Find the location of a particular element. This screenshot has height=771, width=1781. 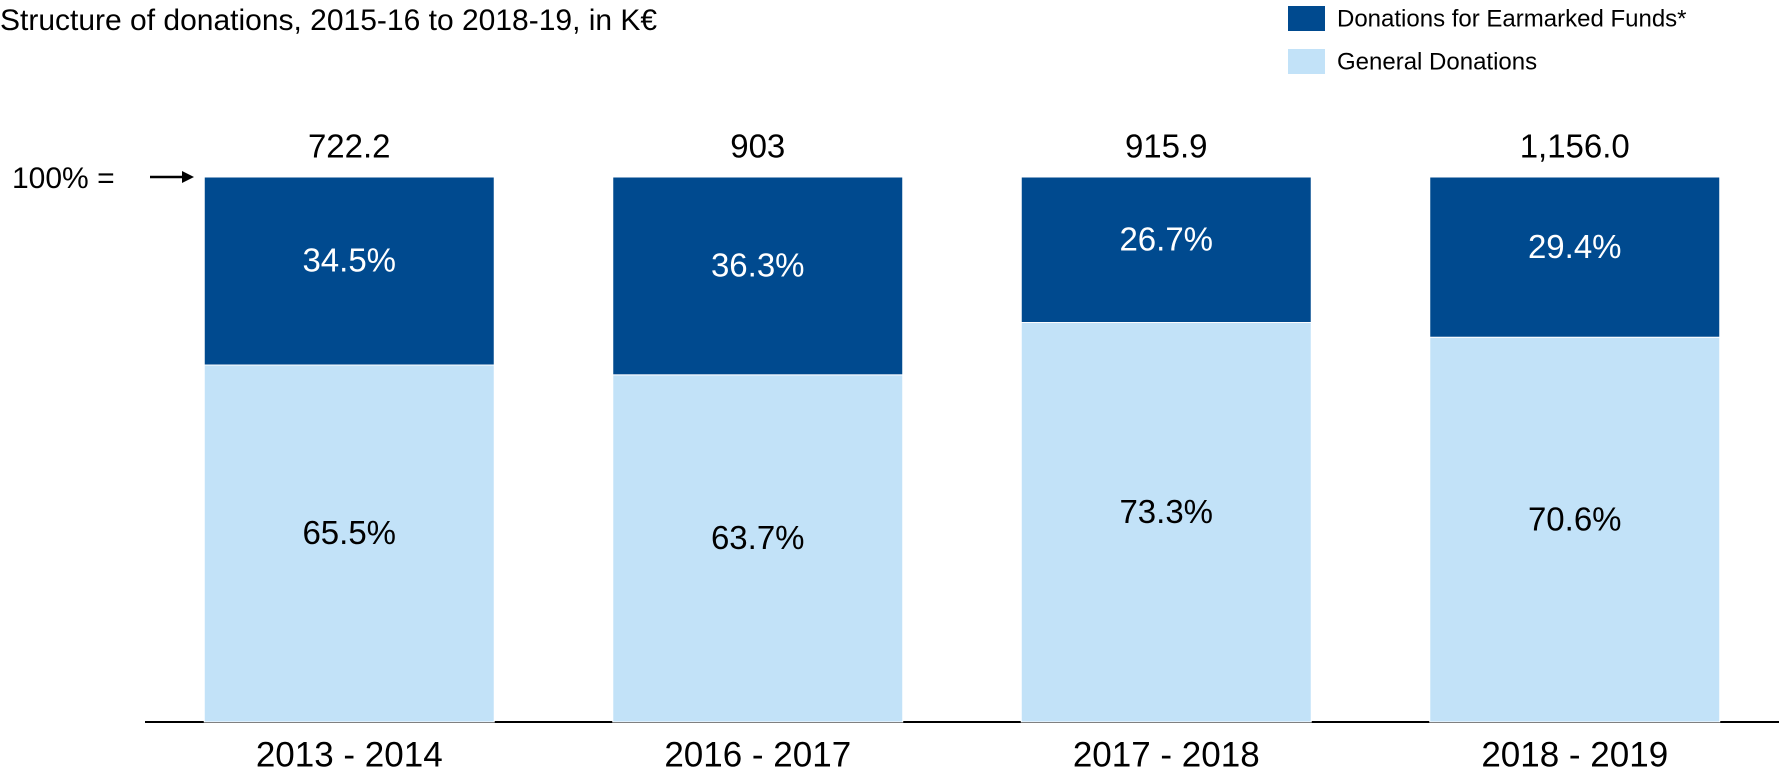

value-label: 73.3% is located at coordinates (1166, 511).